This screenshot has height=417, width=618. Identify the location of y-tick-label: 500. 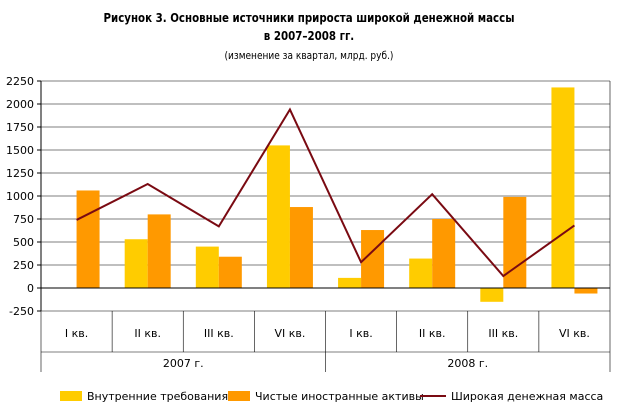
(23, 242).